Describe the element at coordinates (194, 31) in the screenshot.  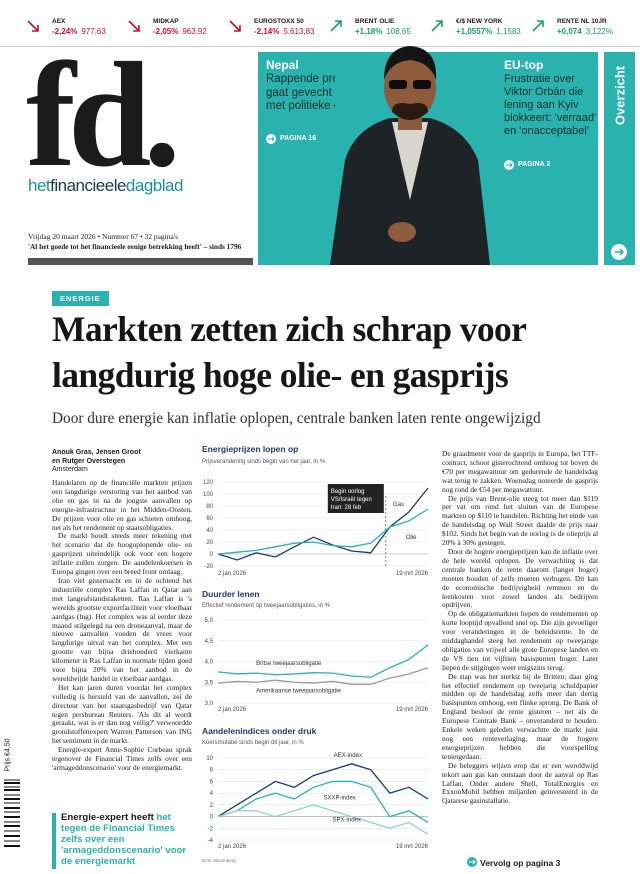
I see `ticker-value: 963,92` at that location.